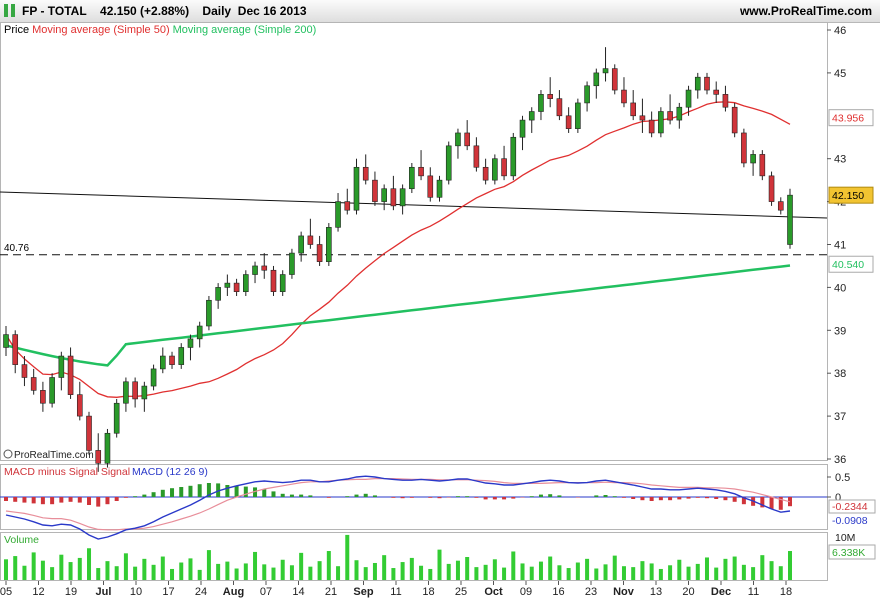 Image resolution: width=880 pixels, height=600 pixels. Describe the element at coordinates (848, 119) in the screenshot. I see `ma50-tag: 43.956` at that location.